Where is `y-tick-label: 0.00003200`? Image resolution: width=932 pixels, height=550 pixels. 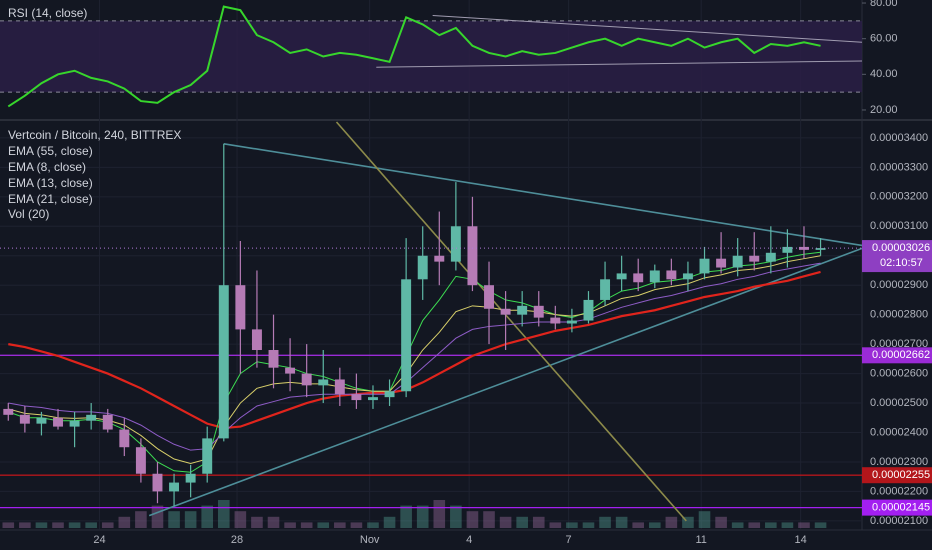
y-tick-label: 0.00003200 is located at coordinates (899, 197).